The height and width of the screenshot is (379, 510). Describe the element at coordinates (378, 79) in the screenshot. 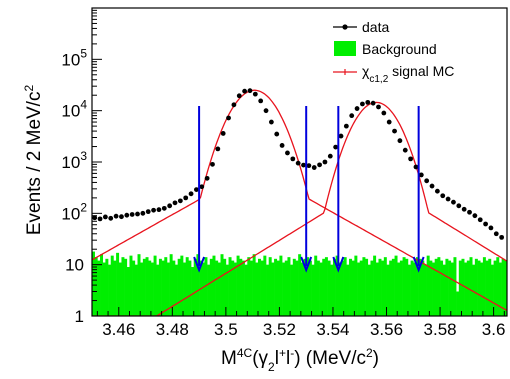

I see `legend-signal-sub: c1,2` at that location.